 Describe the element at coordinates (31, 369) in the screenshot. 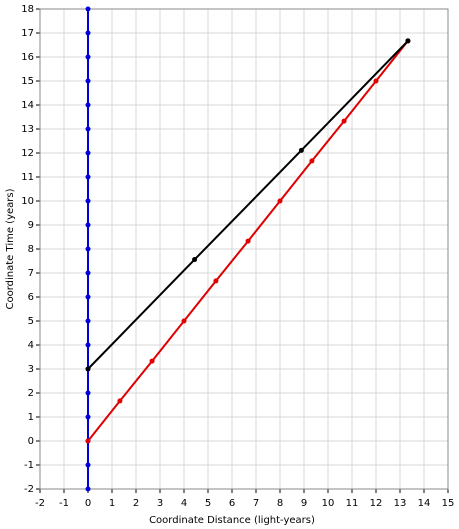

I see `y-tick-label: 3` at that location.